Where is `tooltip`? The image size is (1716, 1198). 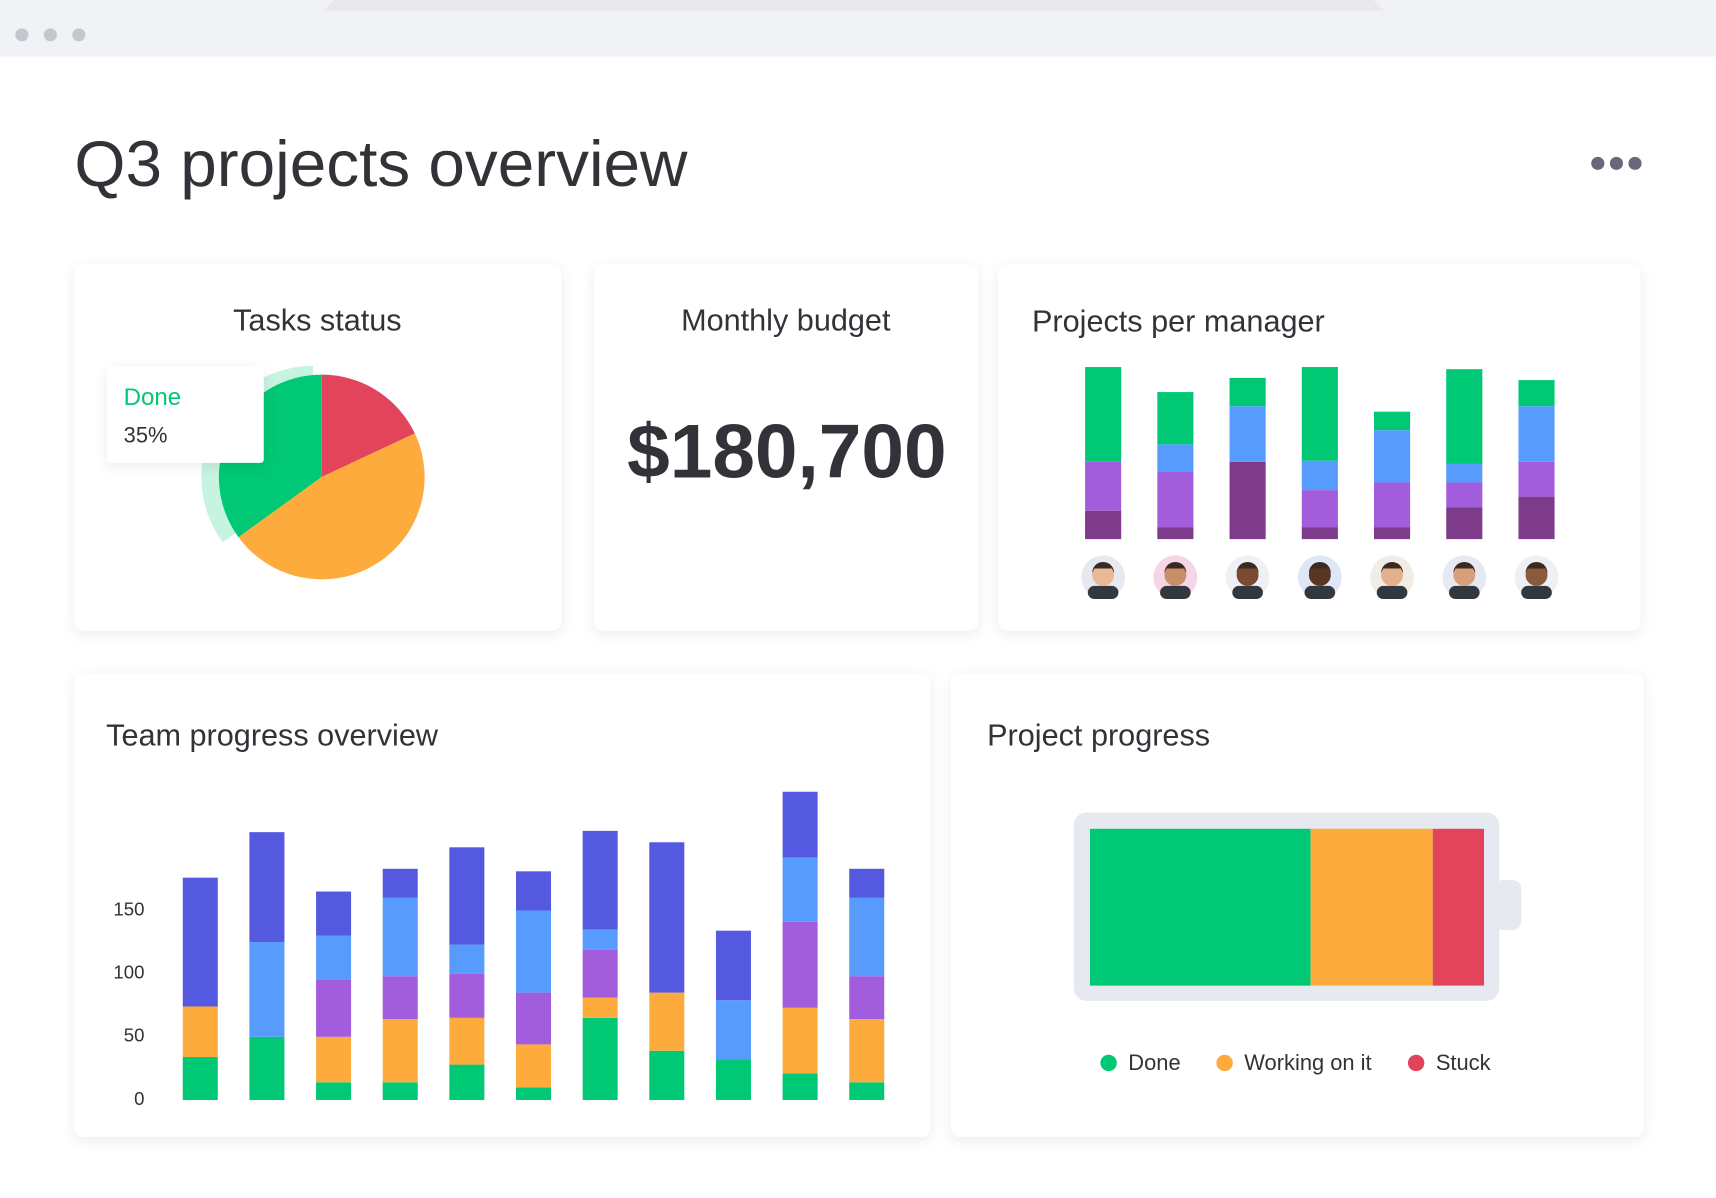 tooltip is located at coordinates (185, 415).